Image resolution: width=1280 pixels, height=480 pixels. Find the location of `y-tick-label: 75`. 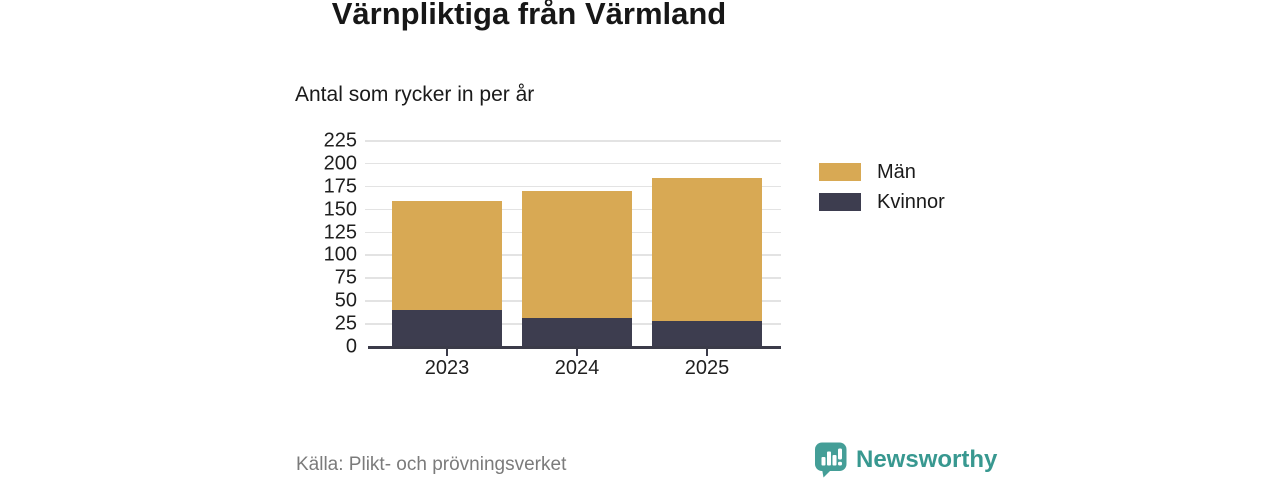

y-tick-label: 75 is located at coordinates (345, 277).